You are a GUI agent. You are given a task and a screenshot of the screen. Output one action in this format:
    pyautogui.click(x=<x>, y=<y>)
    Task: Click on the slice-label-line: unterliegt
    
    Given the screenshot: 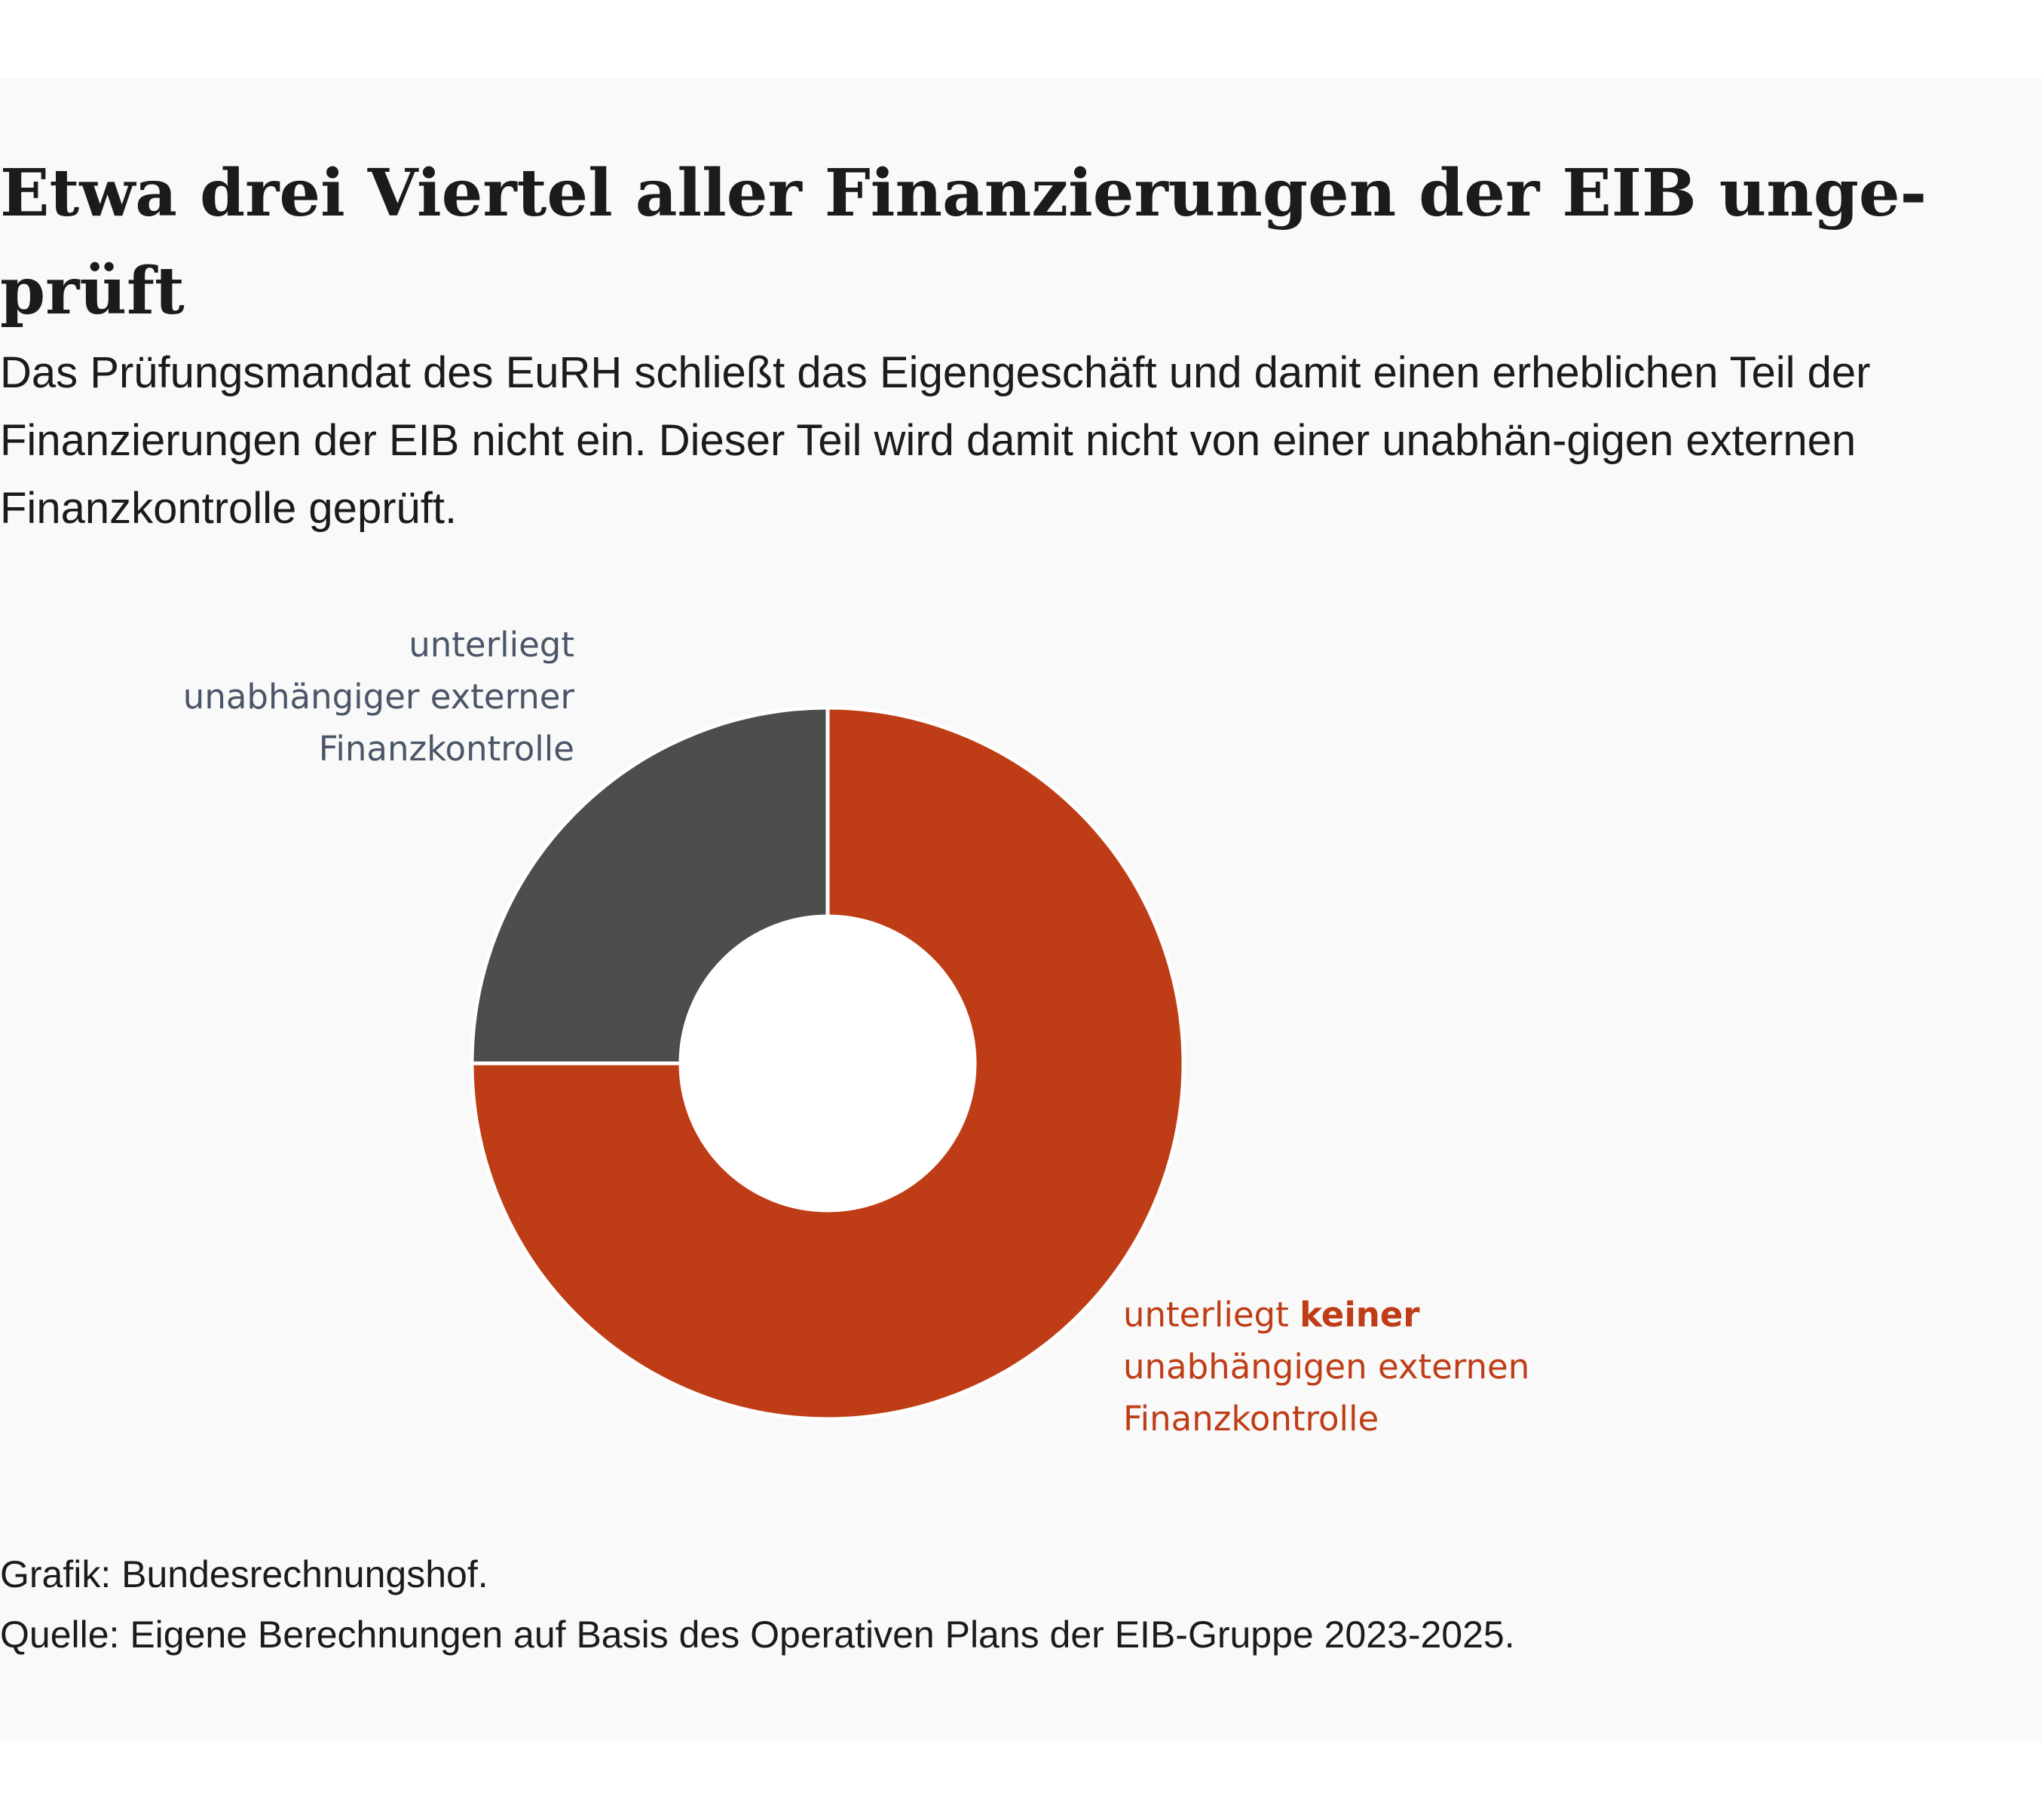 What is the action you would take?
    pyautogui.click(x=491, y=645)
    